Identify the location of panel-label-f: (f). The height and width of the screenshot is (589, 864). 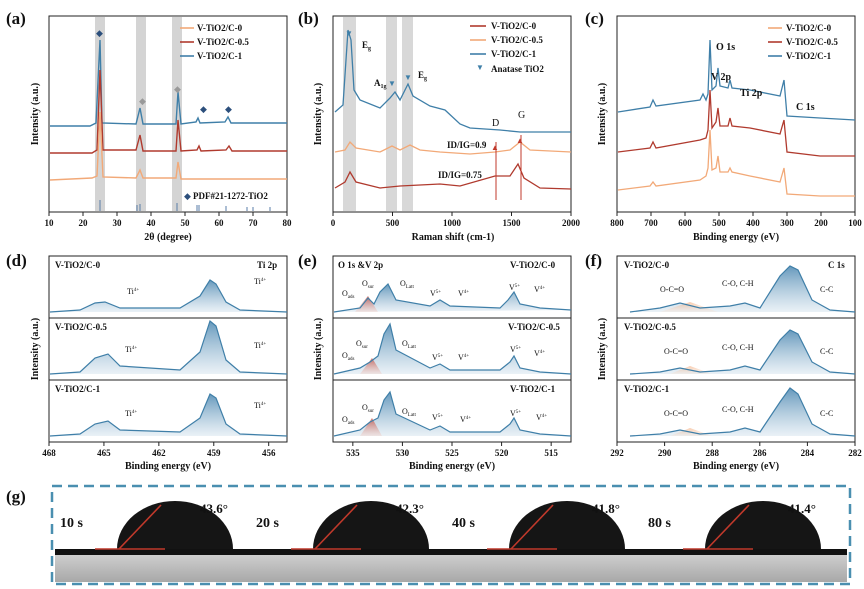
(593, 260).